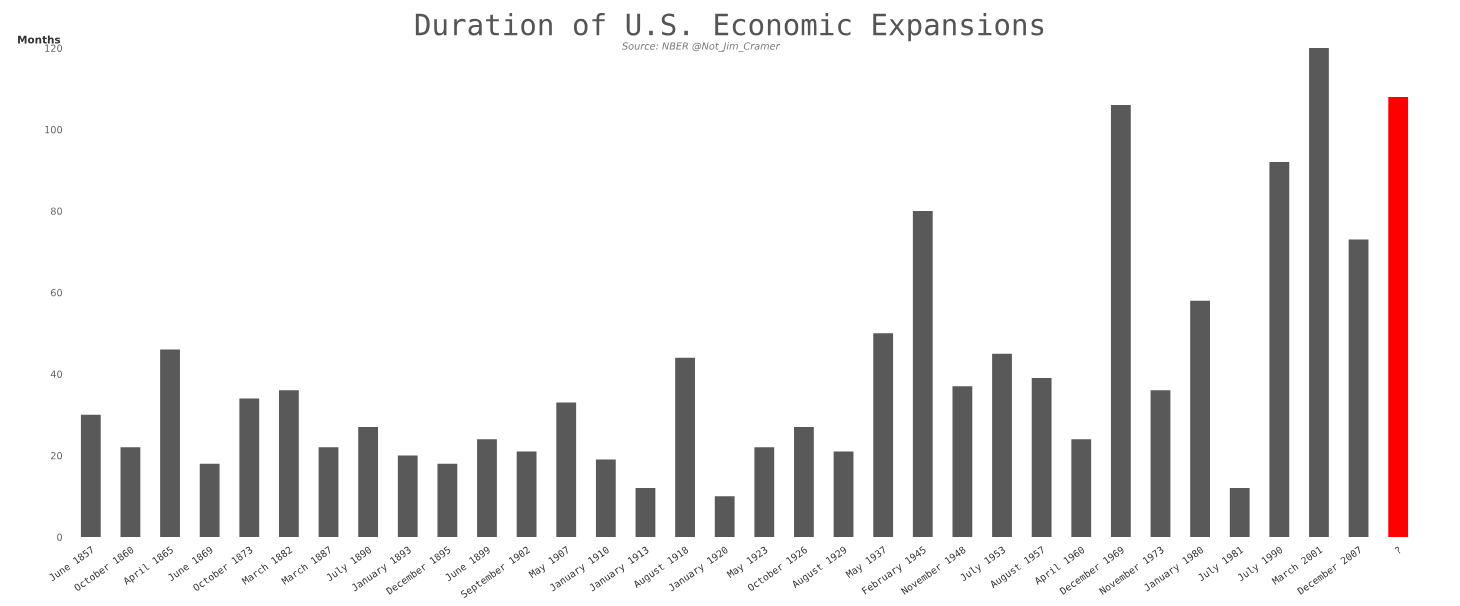  Describe the element at coordinates (56, 292) in the screenshot. I see `y-tick-label: 60` at that location.